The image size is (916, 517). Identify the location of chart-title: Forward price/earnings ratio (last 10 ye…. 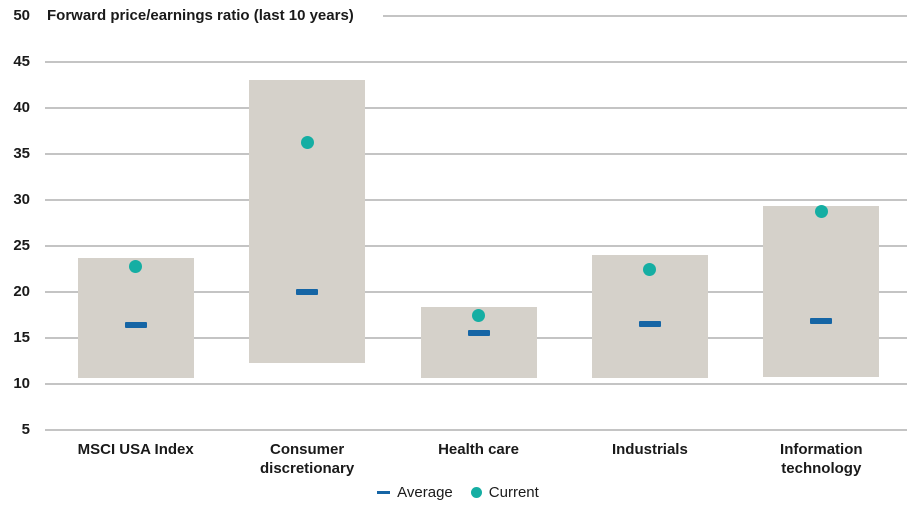
(200, 15).